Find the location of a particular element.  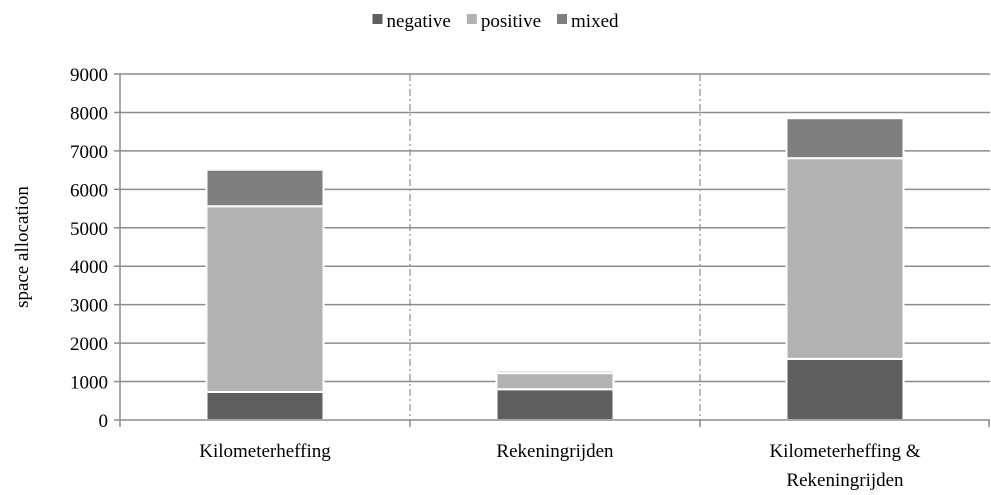

y-tick-label: 5000 is located at coordinates (89, 229).